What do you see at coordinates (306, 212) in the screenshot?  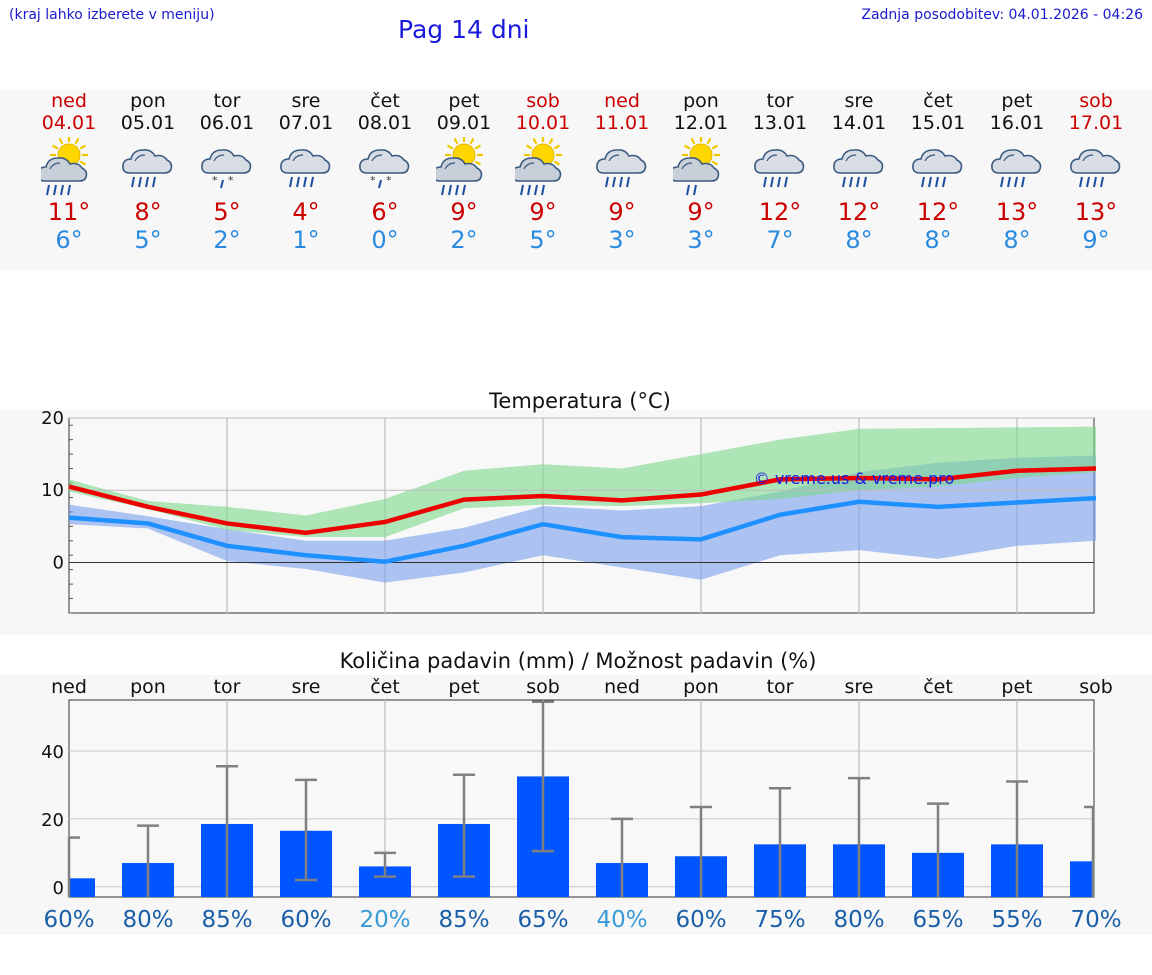 I see `max-temperature: 4°` at bounding box center [306, 212].